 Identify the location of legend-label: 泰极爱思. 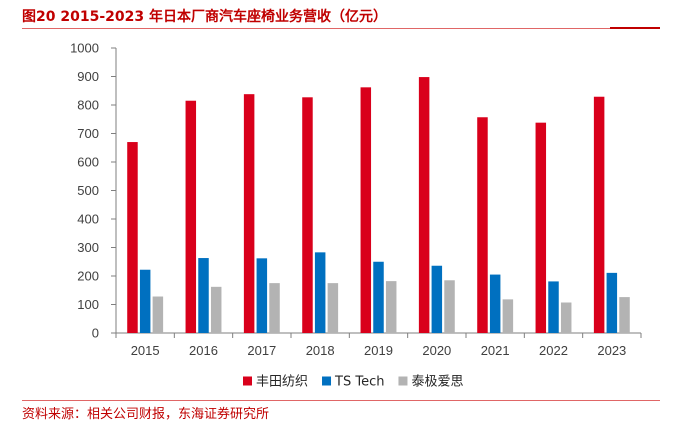
(437, 382).